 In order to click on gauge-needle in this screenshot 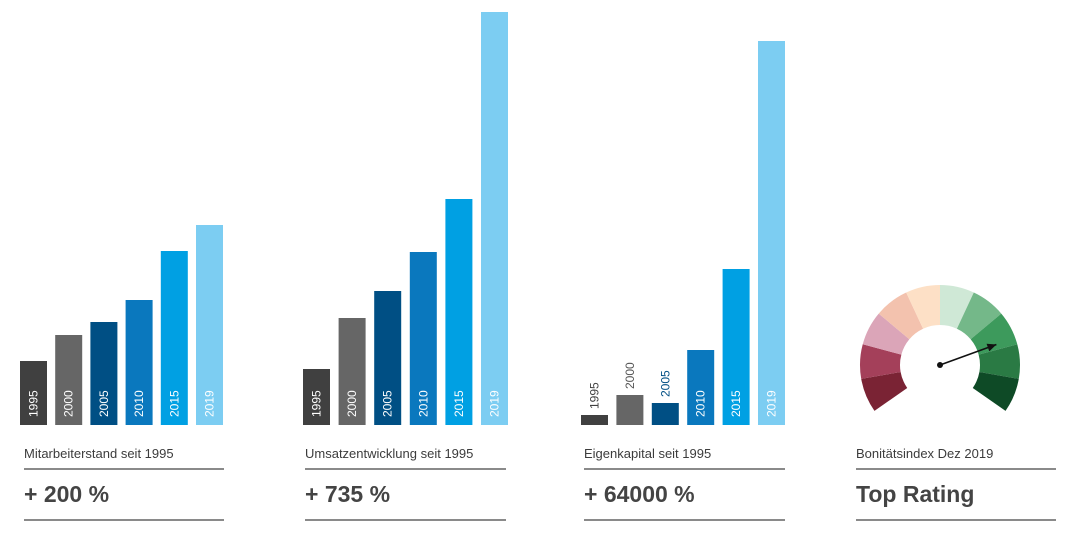, I will do `click(968, 354)`.